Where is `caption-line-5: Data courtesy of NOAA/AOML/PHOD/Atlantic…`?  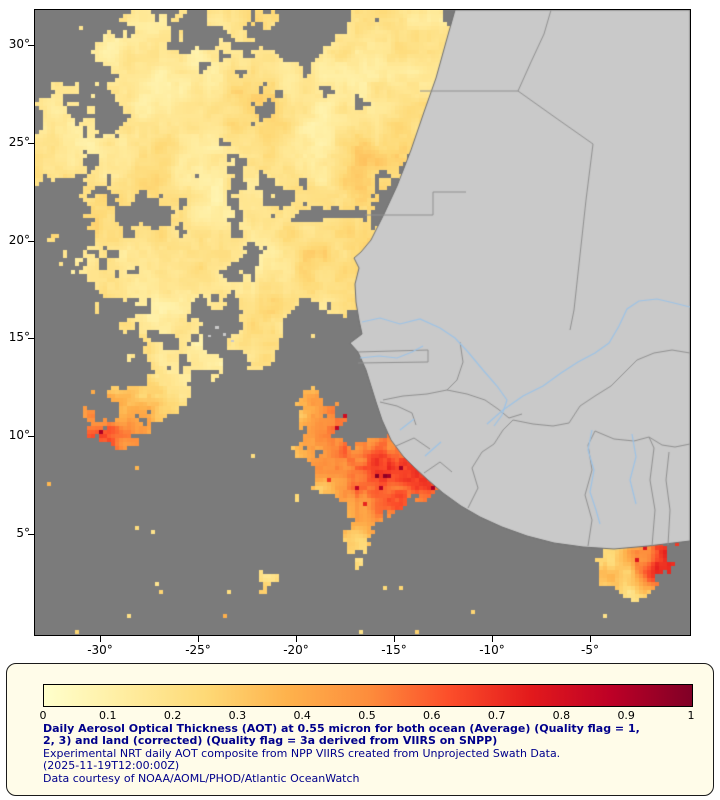 caption-line-5: Data courtesy of NOAA/AOML/PHOD/Atlantic… is located at coordinates (201, 778).